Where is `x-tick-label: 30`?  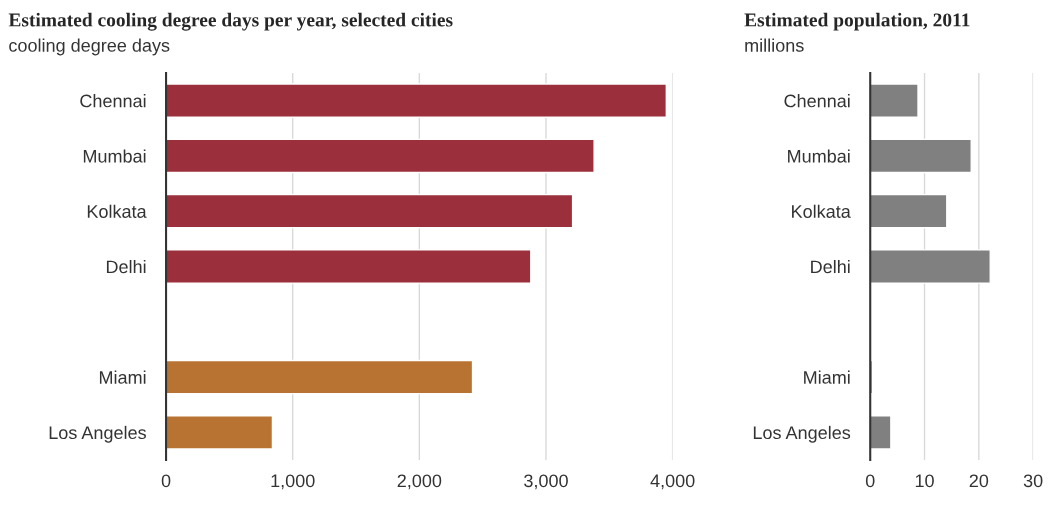
x-tick-label: 30 is located at coordinates (1033, 481).